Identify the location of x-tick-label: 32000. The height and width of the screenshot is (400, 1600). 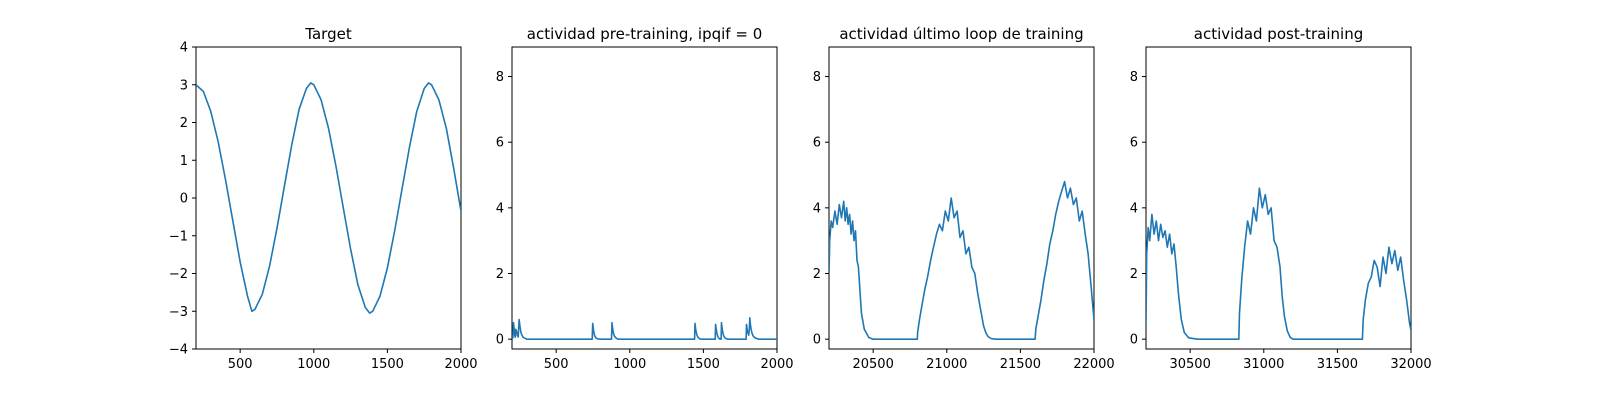
(1410, 364).